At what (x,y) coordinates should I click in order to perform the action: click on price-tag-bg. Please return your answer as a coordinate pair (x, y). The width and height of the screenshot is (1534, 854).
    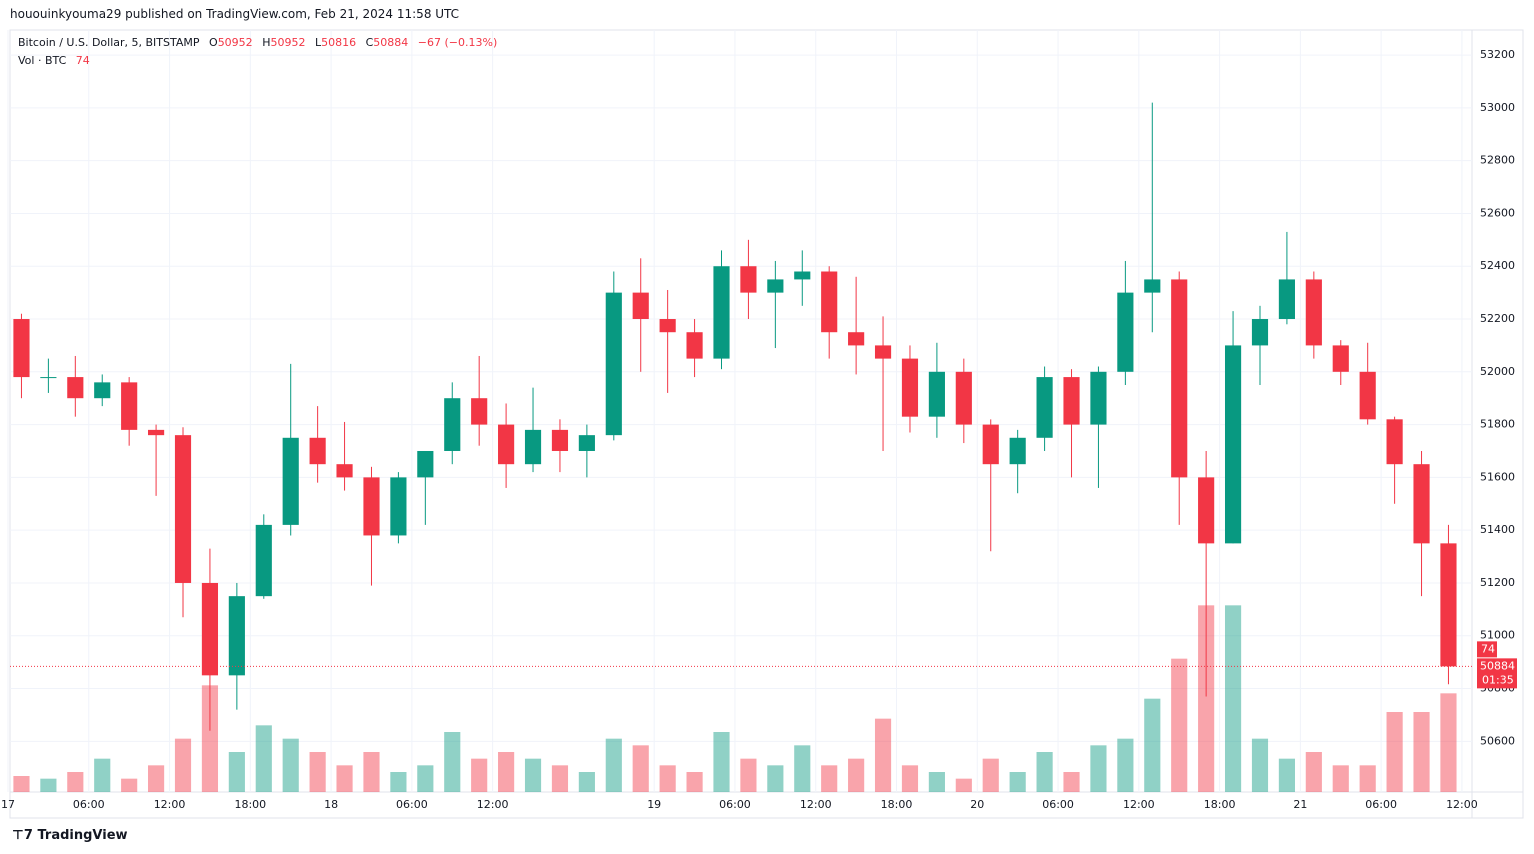
    Looking at the image, I should click on (1497, 673).